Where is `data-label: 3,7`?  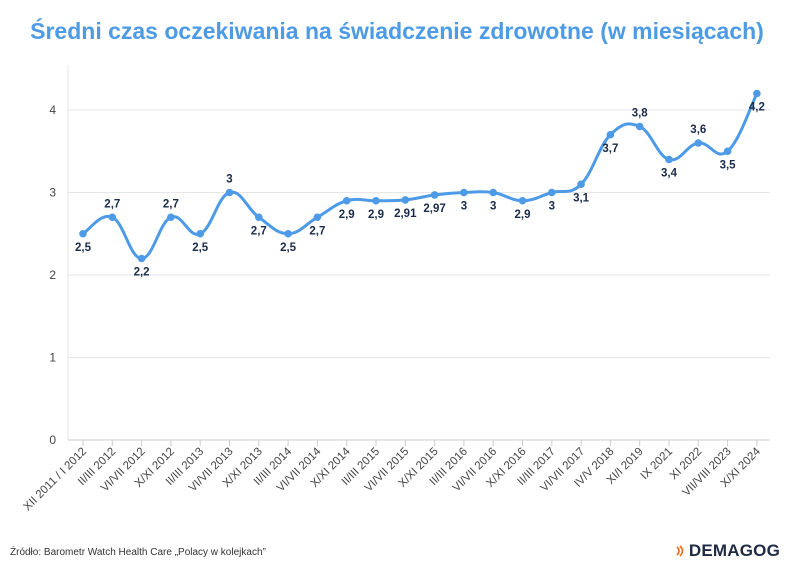 data-label: 3,7 is located at coordinates (610, 149).